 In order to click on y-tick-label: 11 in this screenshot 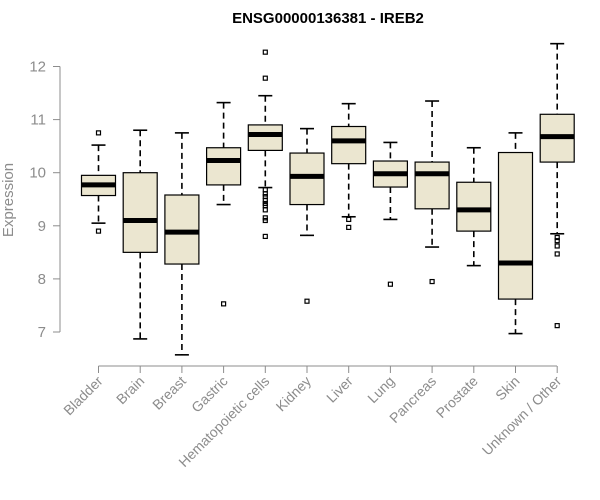, I will do `click(38, 120)`.